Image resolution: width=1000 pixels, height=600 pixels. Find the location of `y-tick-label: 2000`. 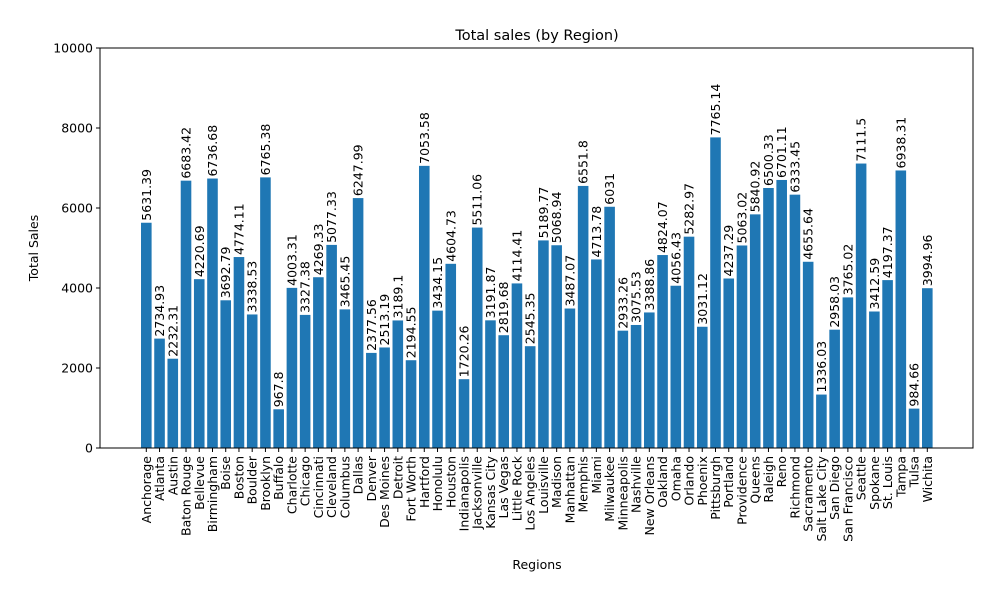

y-tick-label: 2000 is located at coordinates (77, 368).